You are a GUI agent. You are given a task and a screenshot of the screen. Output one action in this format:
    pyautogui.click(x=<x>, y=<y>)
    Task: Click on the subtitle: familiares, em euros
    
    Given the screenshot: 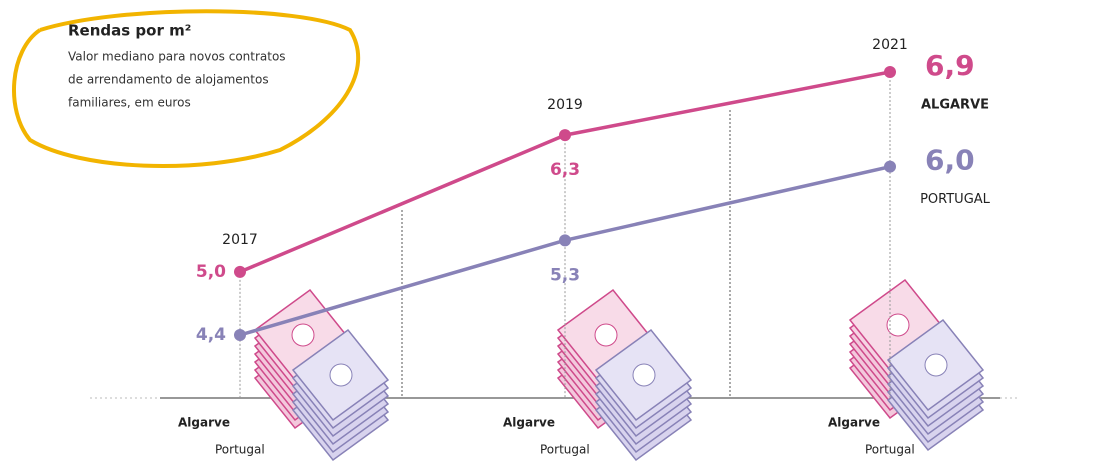 What is the action you would take?
    pyautogui.click(x=129, y=103)
    